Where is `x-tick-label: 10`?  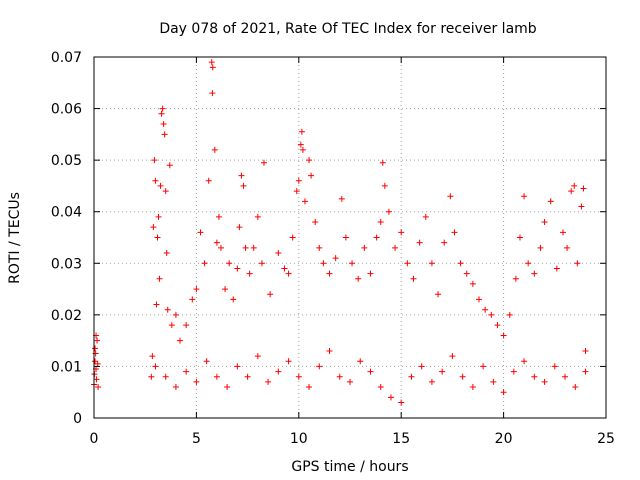 x-tick-label: 10 is located at coordinates (299, 439).